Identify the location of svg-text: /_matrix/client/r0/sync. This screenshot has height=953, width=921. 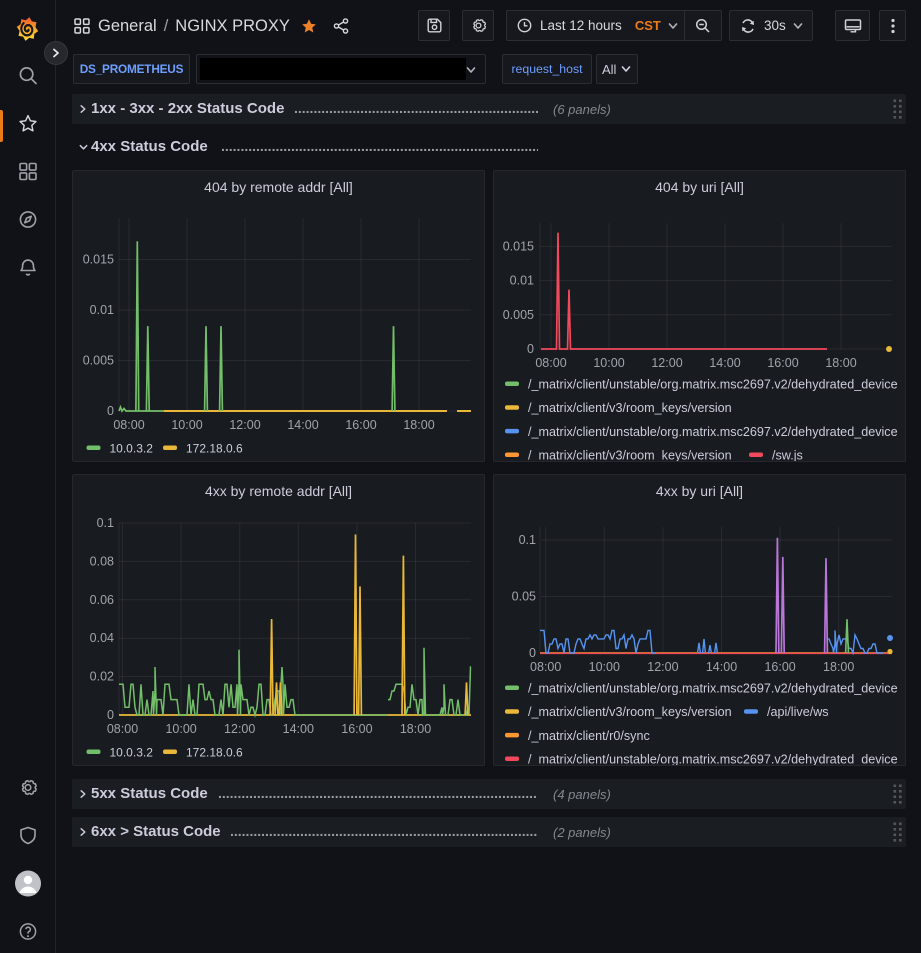
(589, 736).